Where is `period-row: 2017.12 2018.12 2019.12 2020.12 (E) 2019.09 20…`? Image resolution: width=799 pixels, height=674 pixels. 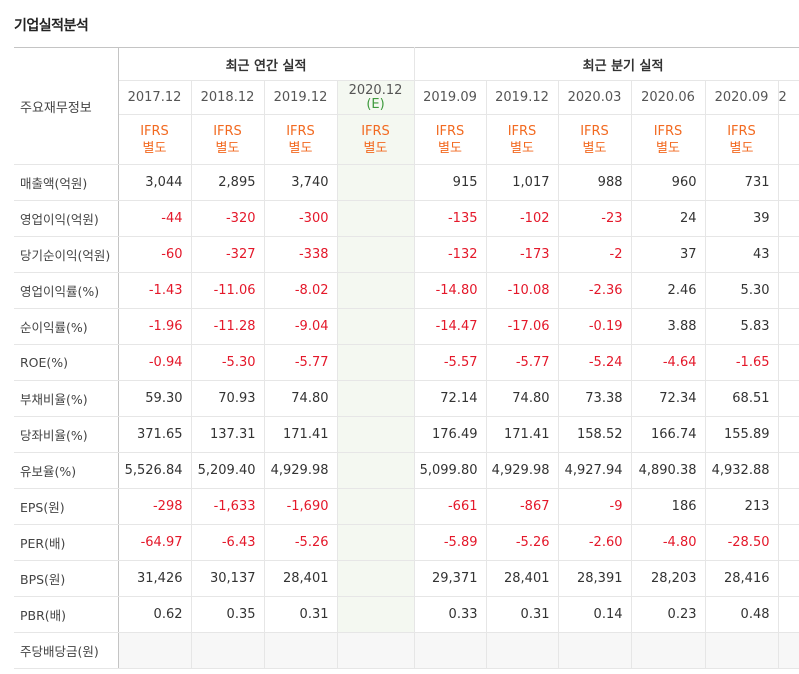 period-row: 2017.12 2018.12 2019.12 2020.12 (E) 2019.09 20… is located at coordinates (406, 97).